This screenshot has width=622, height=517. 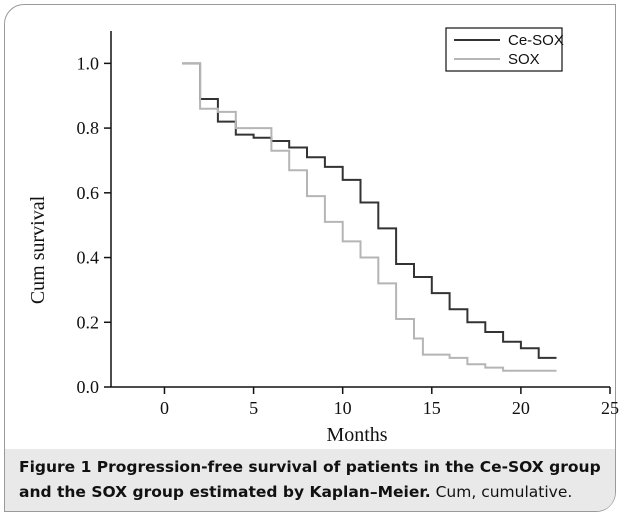 I want to click on legend-label: SOX, so click(x=524, y=59).